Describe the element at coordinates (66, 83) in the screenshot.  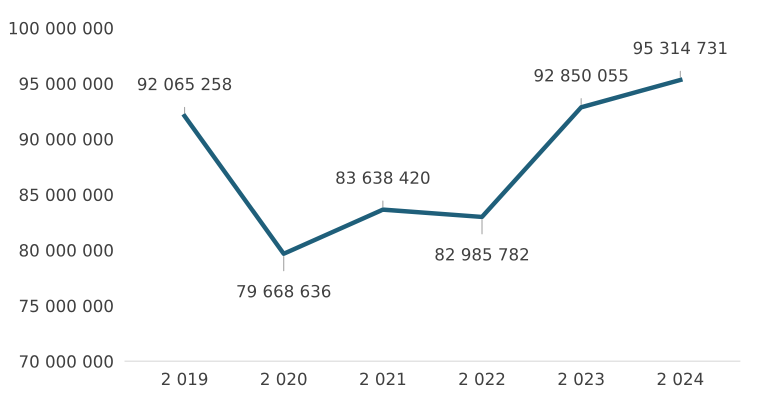
I see `y-tick-label: 95 000 000` at that location.